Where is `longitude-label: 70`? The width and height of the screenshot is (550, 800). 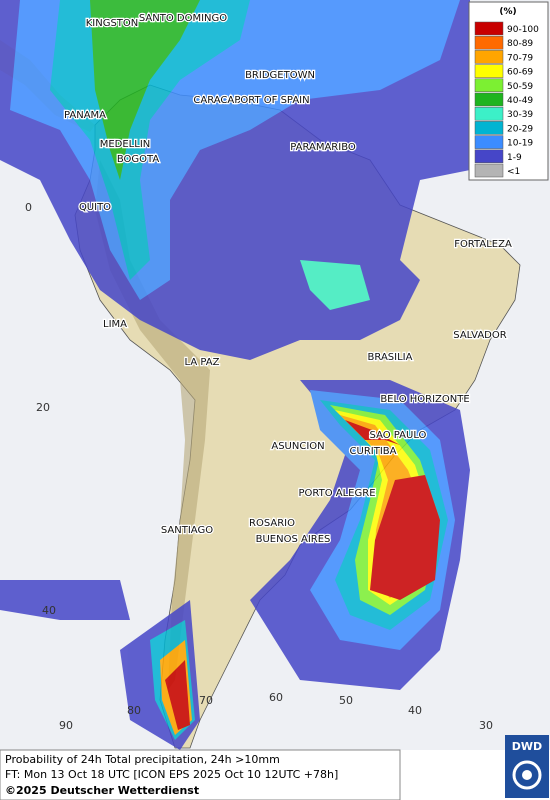
longitude-label: 70 is located at coordinates (206, 700).